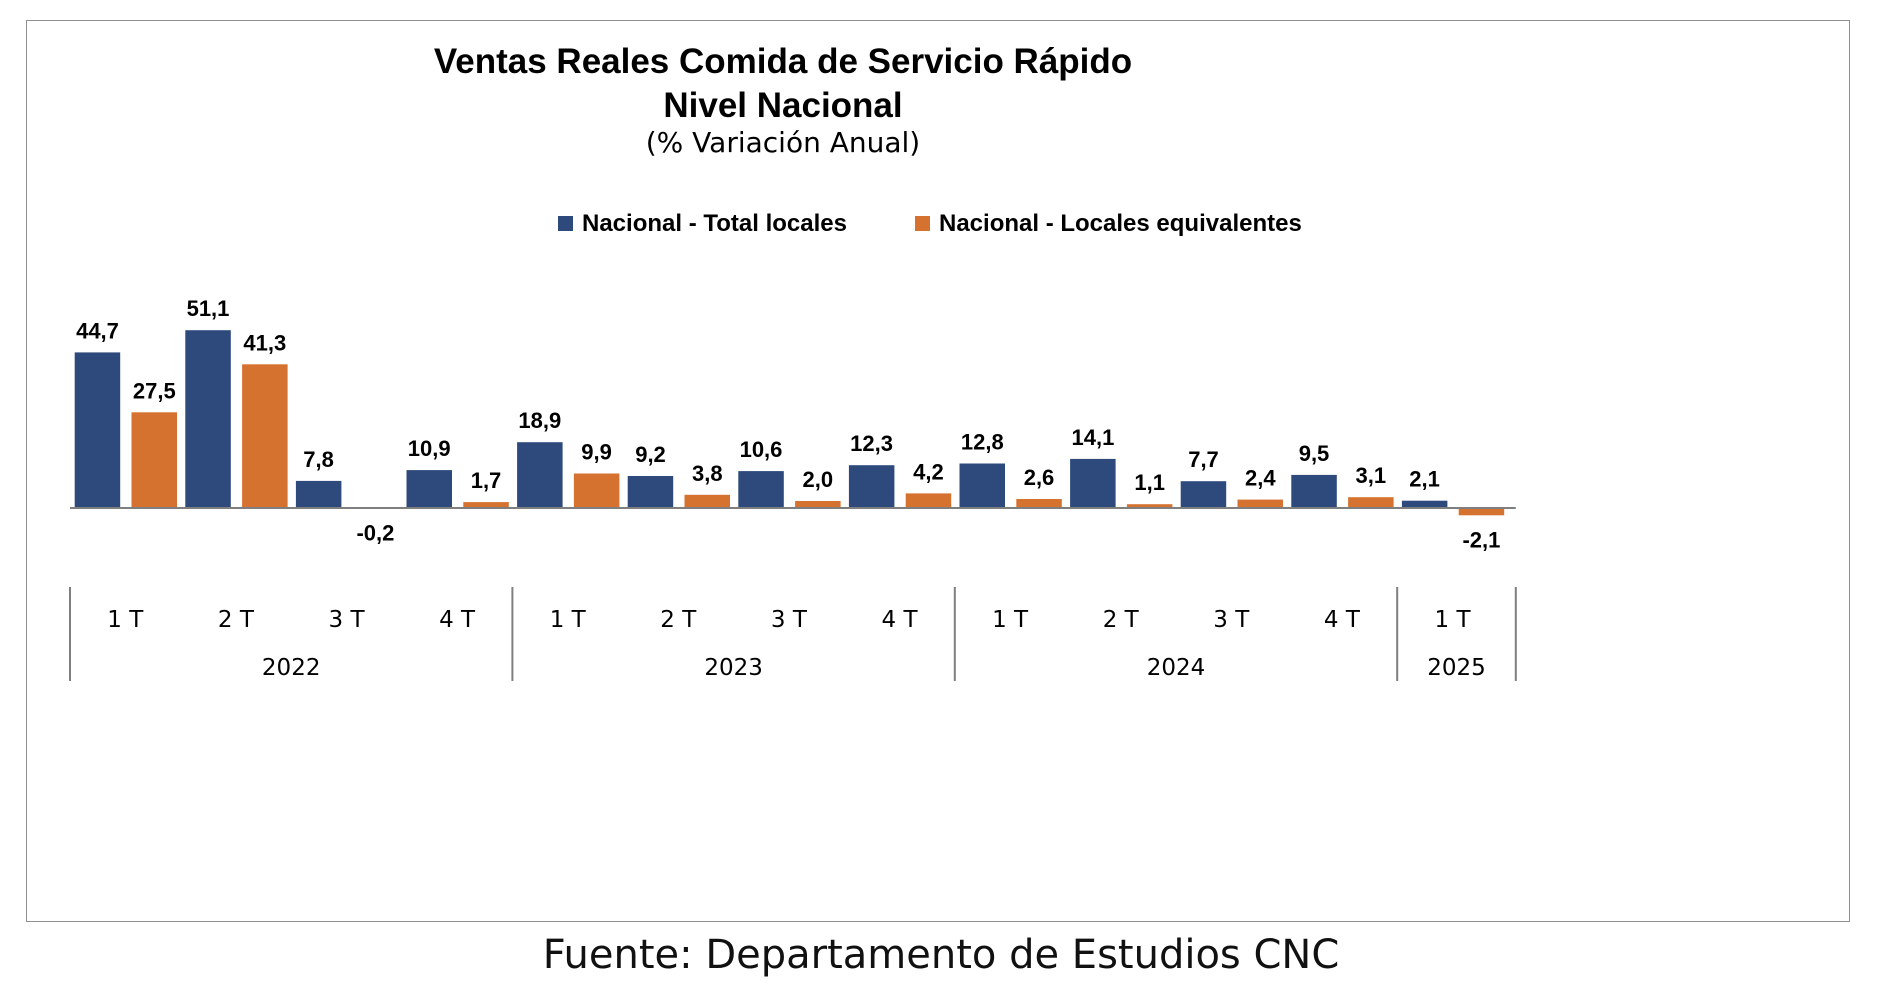 This screenshot has width=1882, height=988. I want to click on data-label-total-10: 7,7, so click(1203, 459).